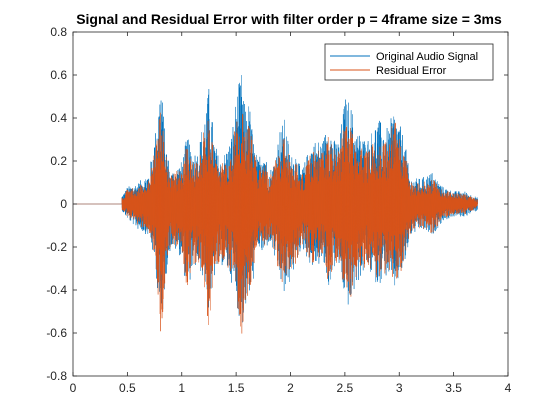  Describe the element at coordinates (56, 290) in the screenshot. I see `y-tick-label: -0.4` at that location.